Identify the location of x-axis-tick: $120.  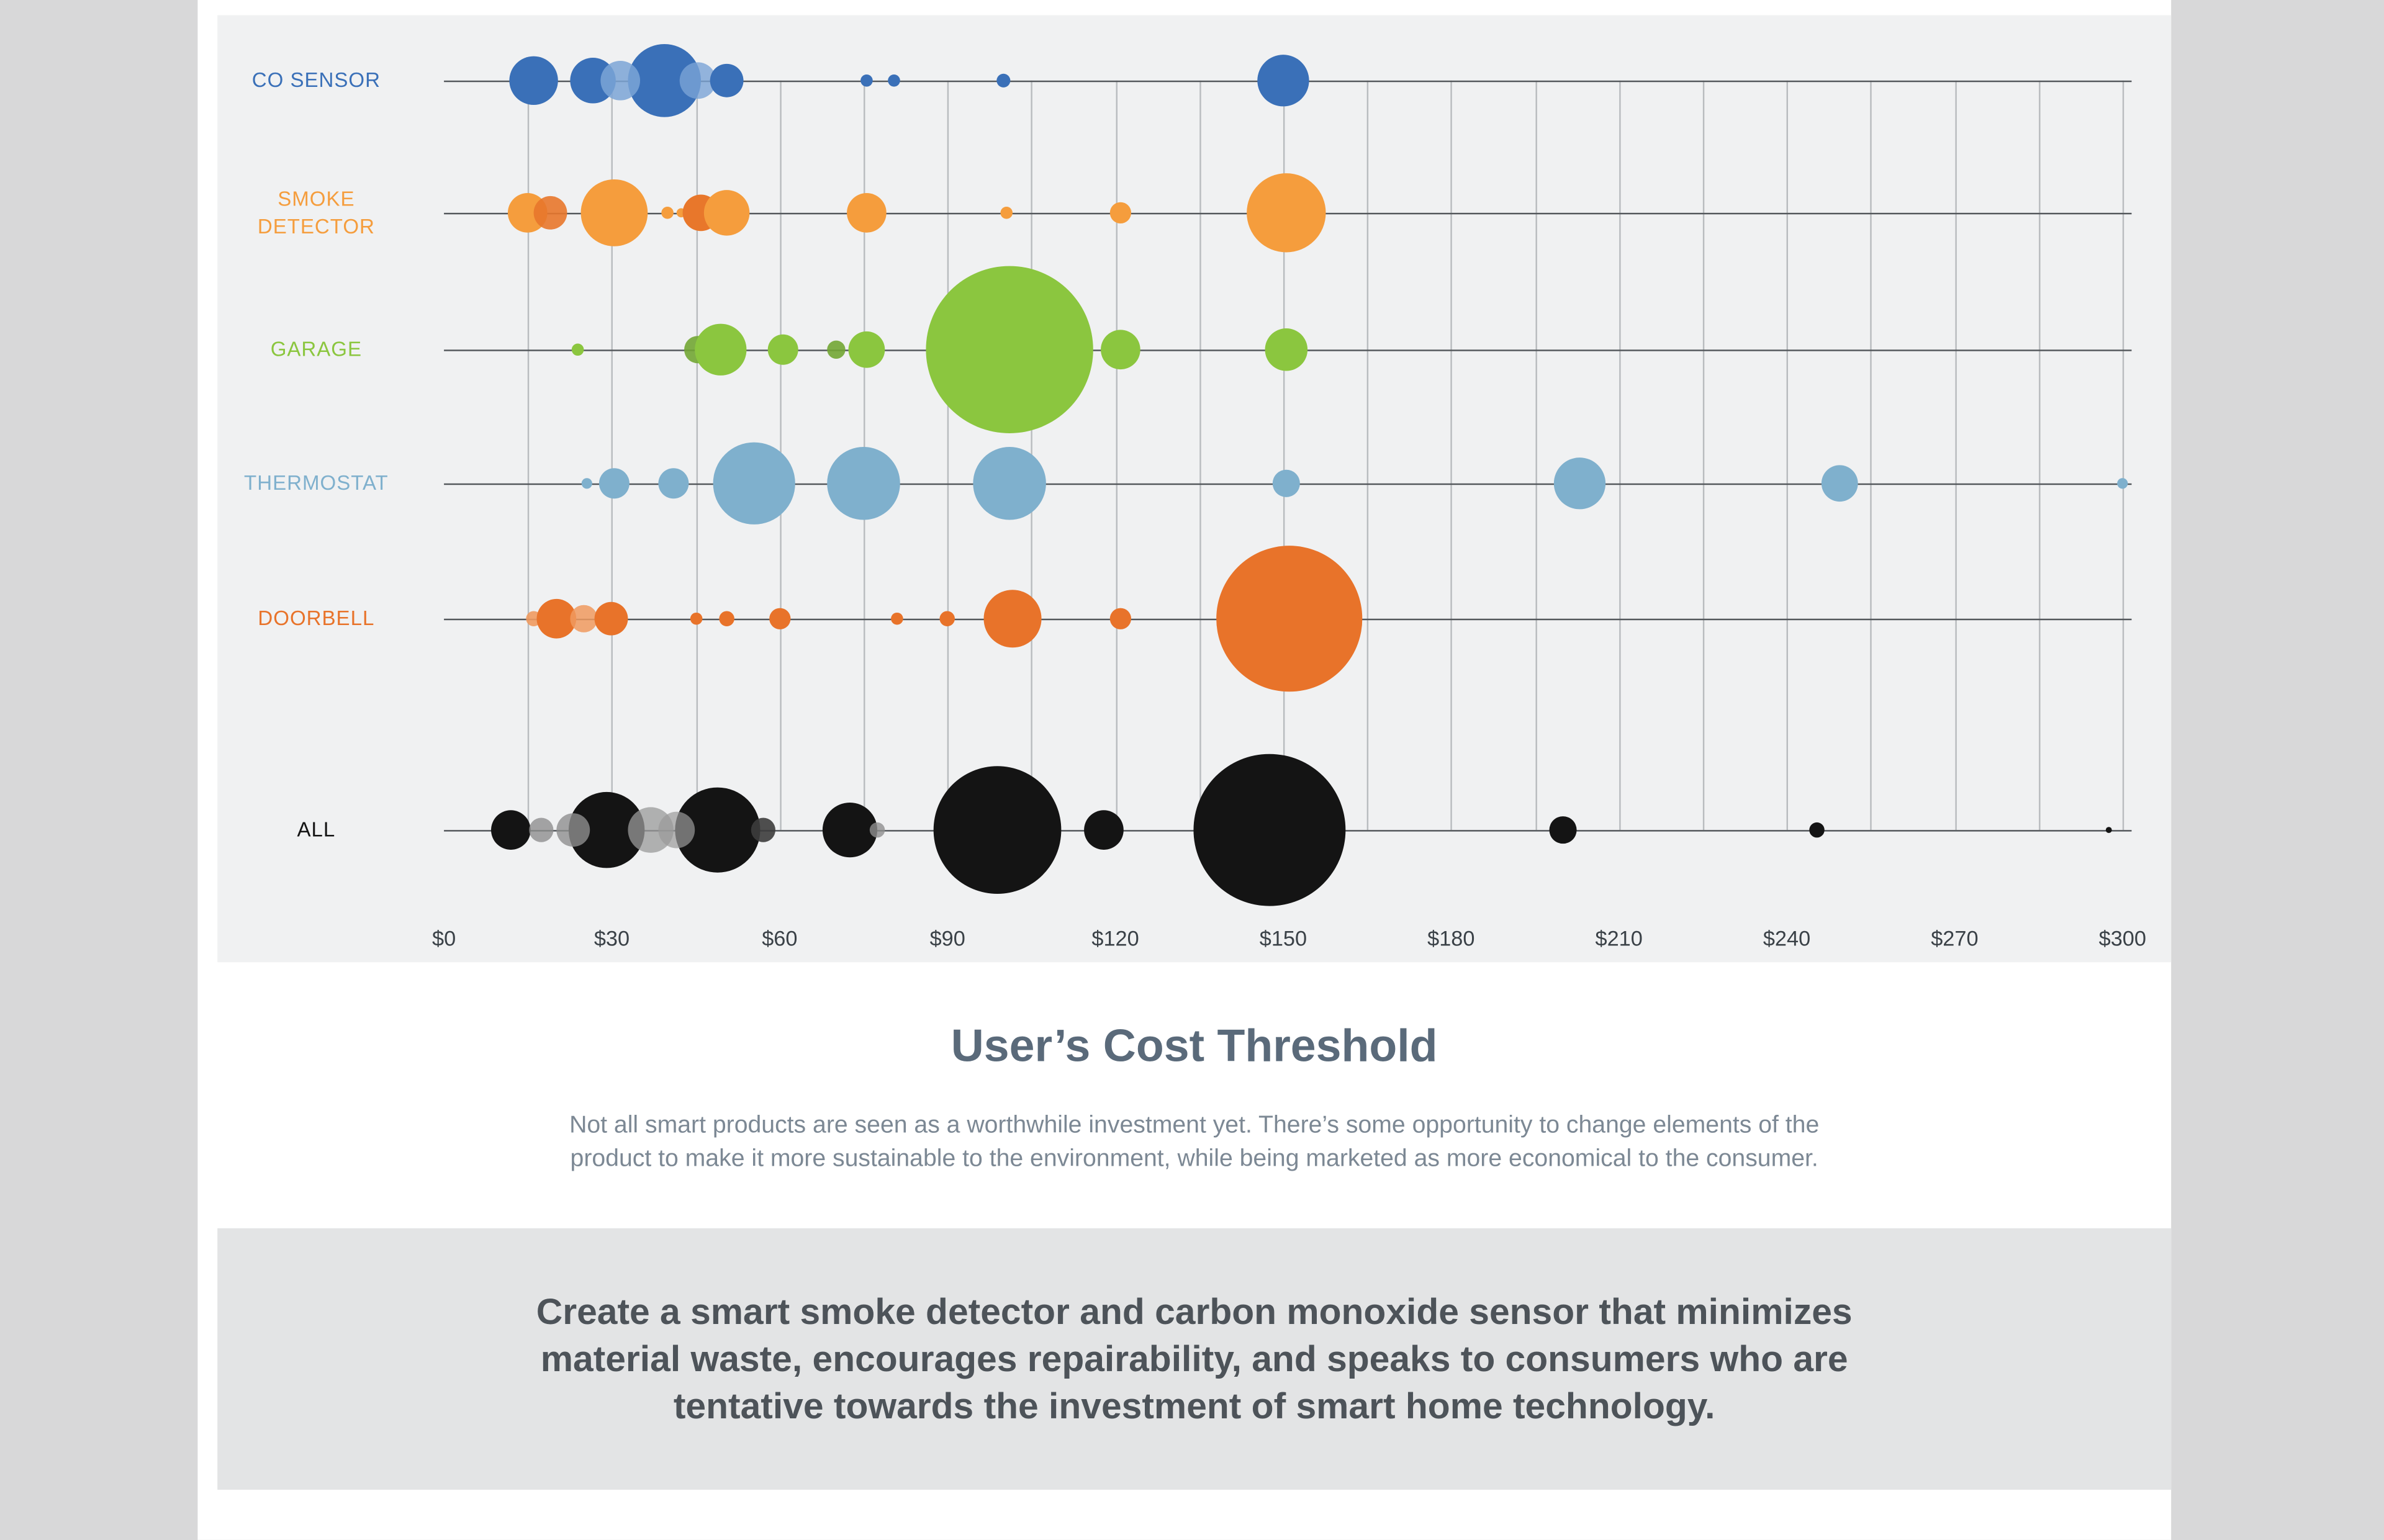
(1115, 938).